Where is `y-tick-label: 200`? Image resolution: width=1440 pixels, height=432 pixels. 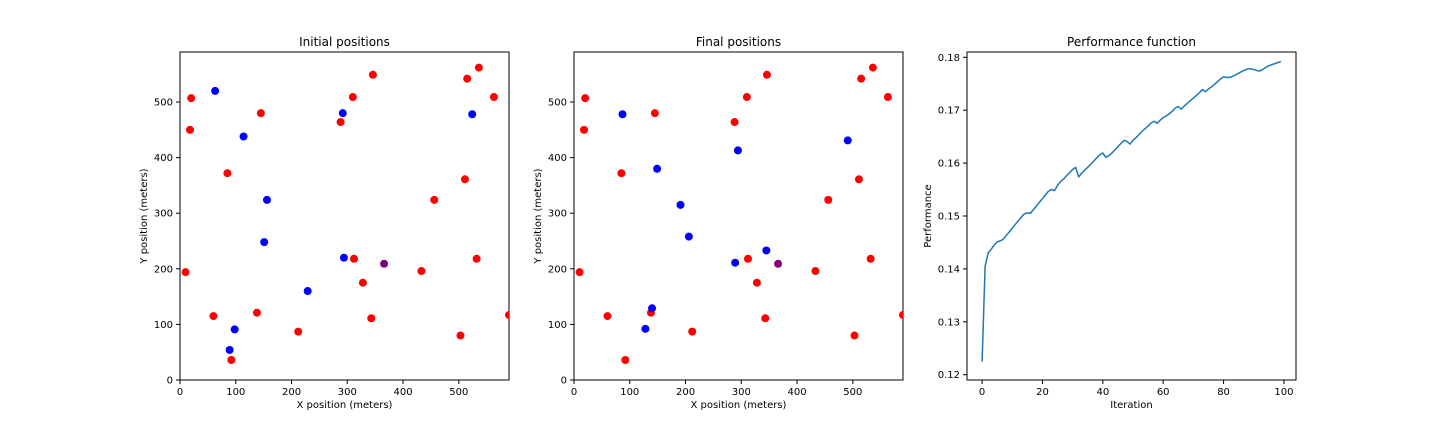
y-tick-label: 200 is located at coordinates (163, 269).